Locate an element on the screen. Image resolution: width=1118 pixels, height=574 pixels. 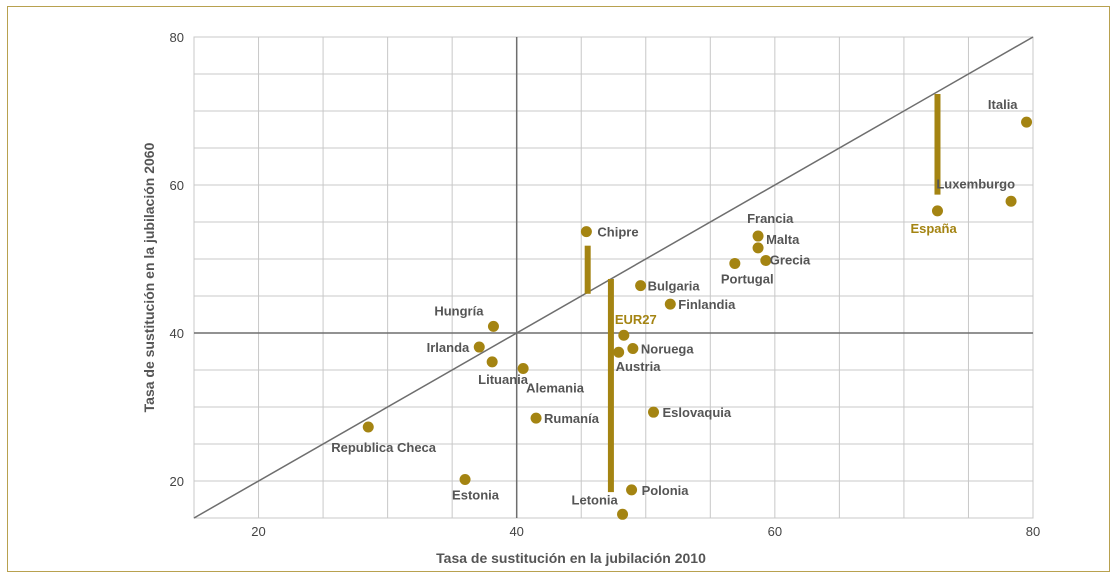
point-label: Luxemburgo is located at coordinates (975, 183).